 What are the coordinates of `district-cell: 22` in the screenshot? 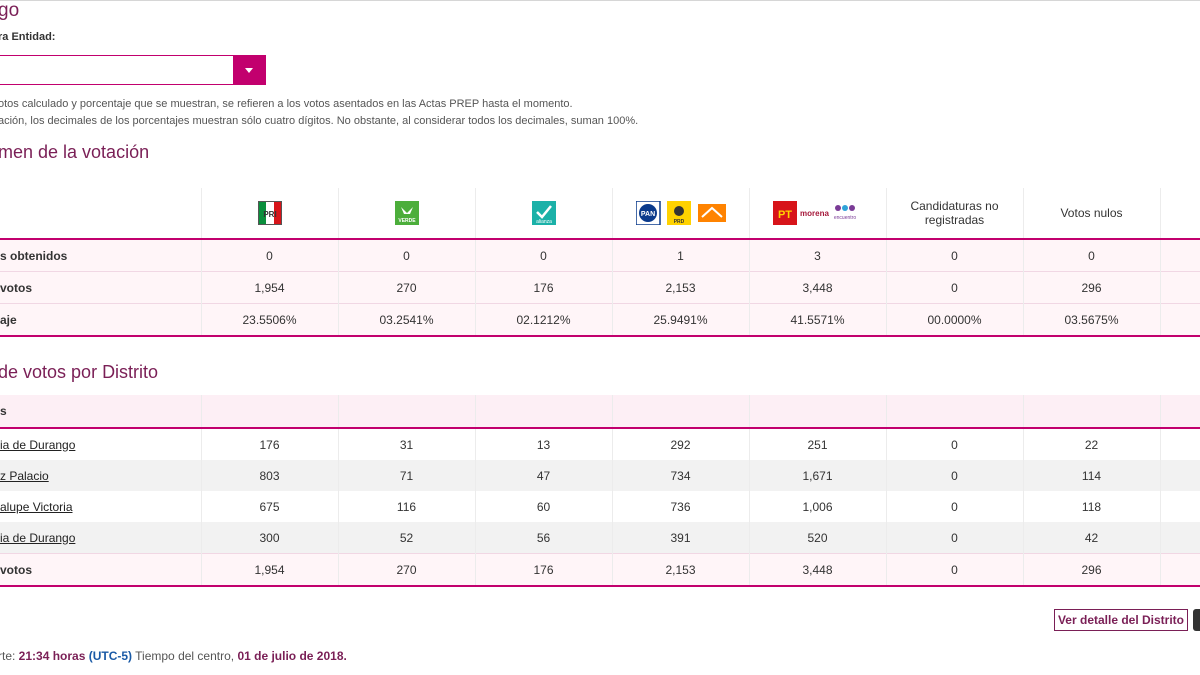 It's located at (1092, 444).